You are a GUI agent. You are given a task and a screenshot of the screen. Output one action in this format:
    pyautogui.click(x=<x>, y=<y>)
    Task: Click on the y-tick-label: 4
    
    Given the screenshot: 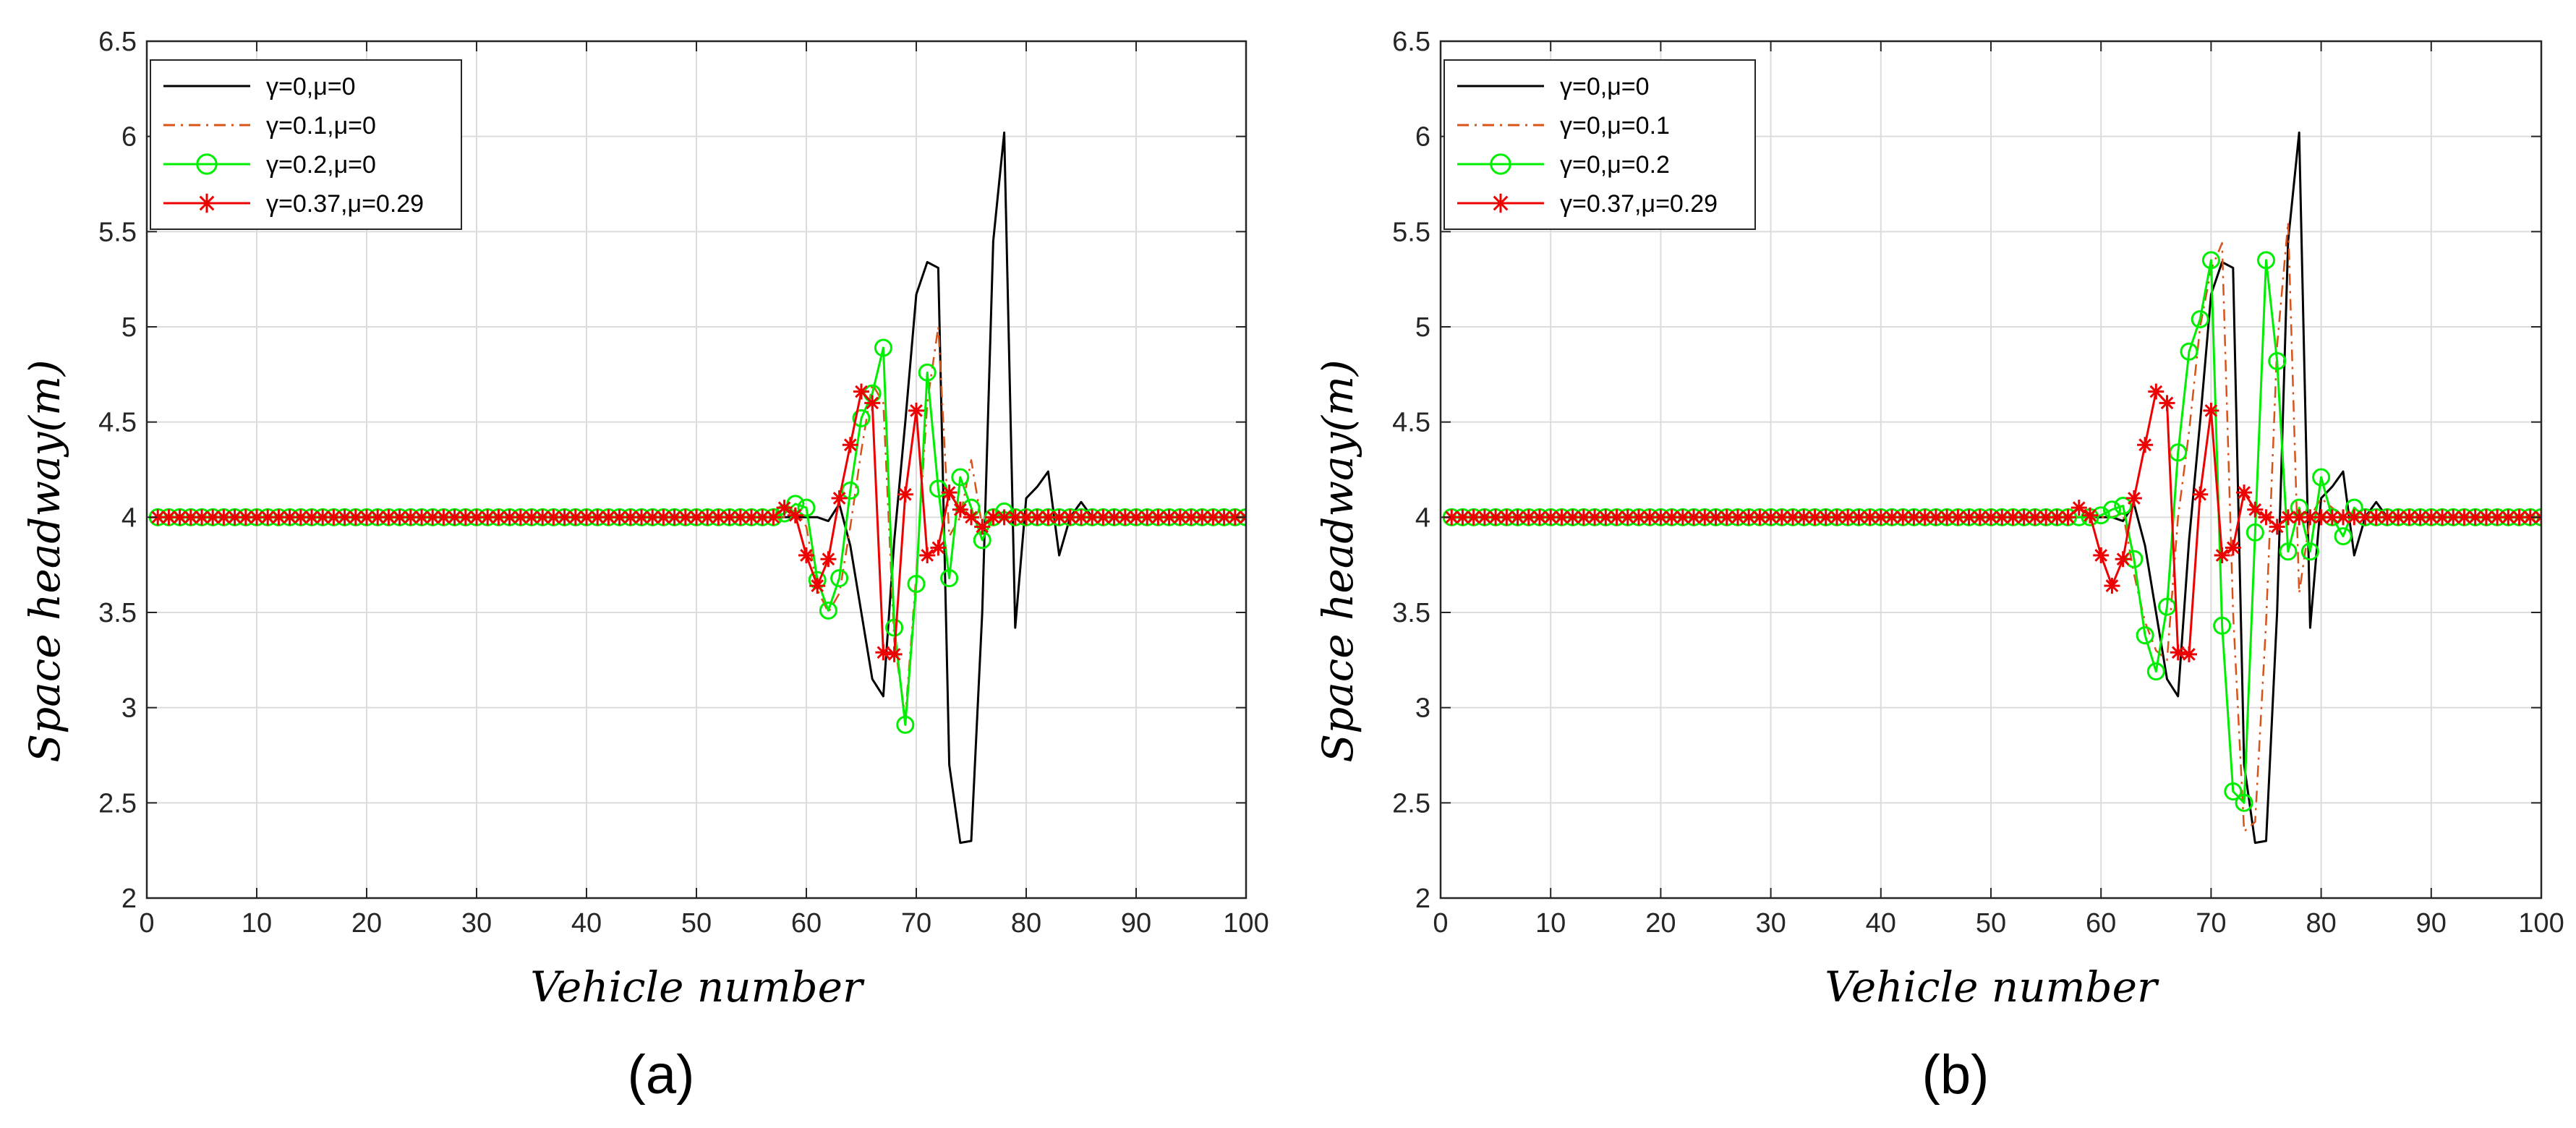 What is the action you would take?
    pyautogui.click(x=1422, y=518)
    